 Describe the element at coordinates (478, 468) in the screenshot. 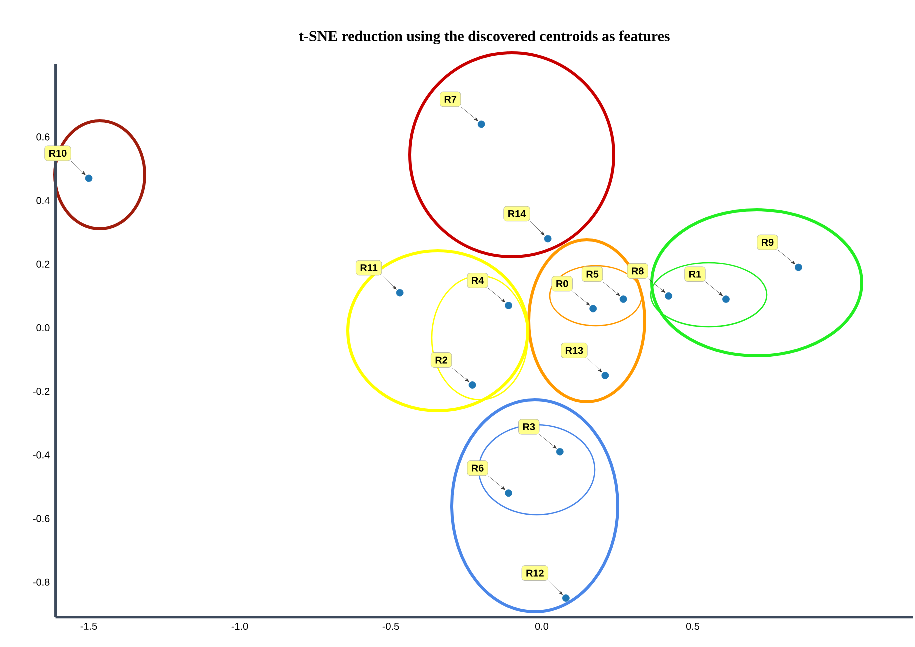

I see `annotation: R6` at that location.